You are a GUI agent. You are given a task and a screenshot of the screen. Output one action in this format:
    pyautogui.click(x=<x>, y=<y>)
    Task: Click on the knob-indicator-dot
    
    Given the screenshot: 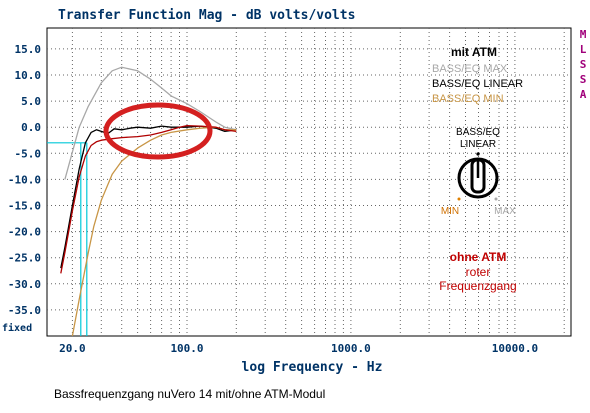 What is the action you would take?
    pyautogui.click(x=478, y=154)
    